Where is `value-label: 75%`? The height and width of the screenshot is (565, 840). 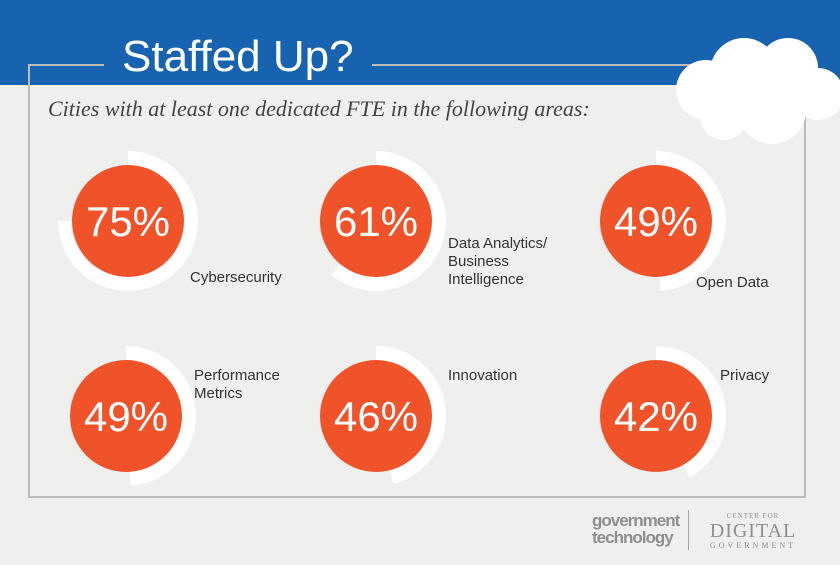 value-label: 75% is located at coordinates (128, 221).